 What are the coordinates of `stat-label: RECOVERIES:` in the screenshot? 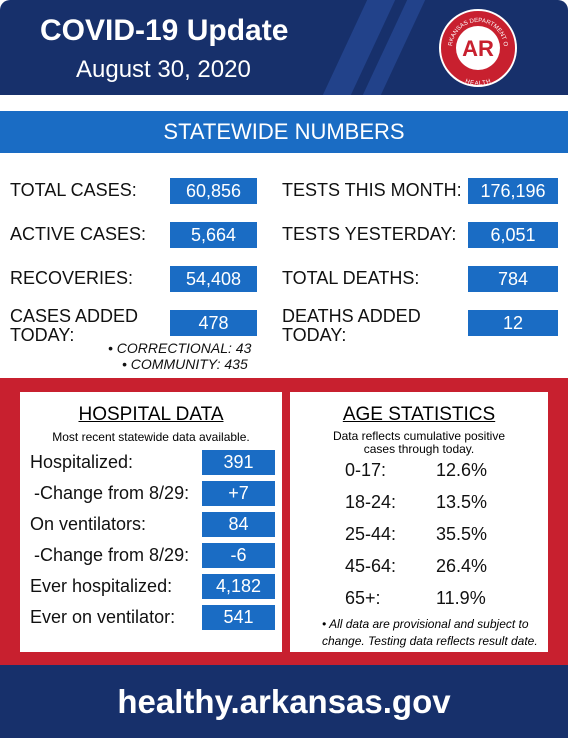 It's located at (72, 278).